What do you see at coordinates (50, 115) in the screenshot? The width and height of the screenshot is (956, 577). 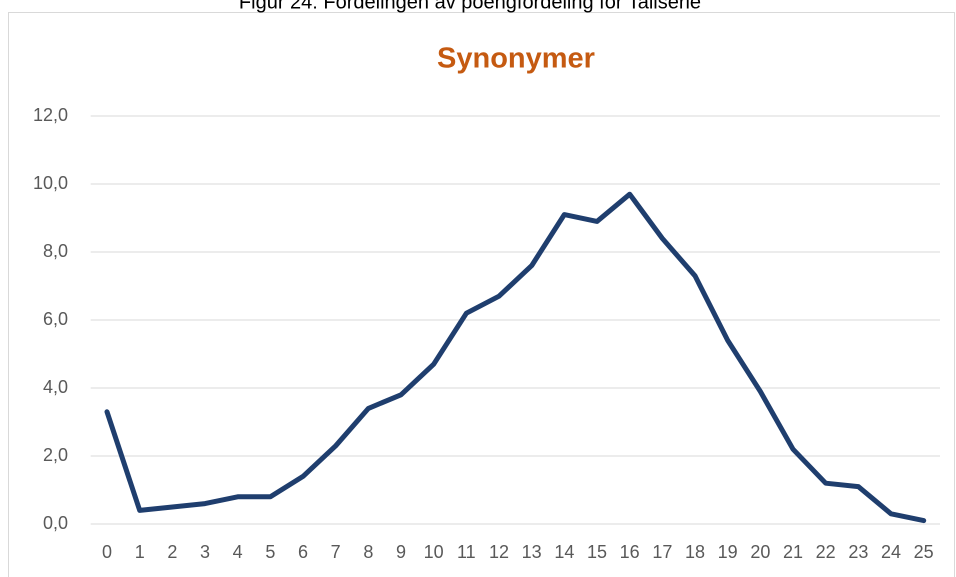 I see `y-tick-label: 12,0` at bounding box center [50, 115].